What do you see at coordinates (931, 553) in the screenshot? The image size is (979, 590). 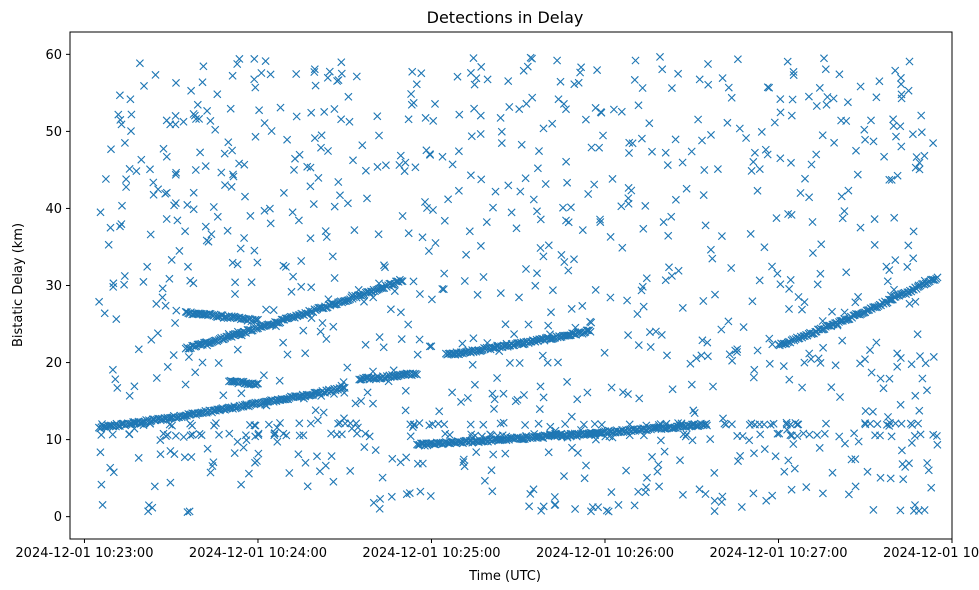 I see `x-tick-label-5: 2024-12-01 10:28:00` at bounding box center [931, 553].